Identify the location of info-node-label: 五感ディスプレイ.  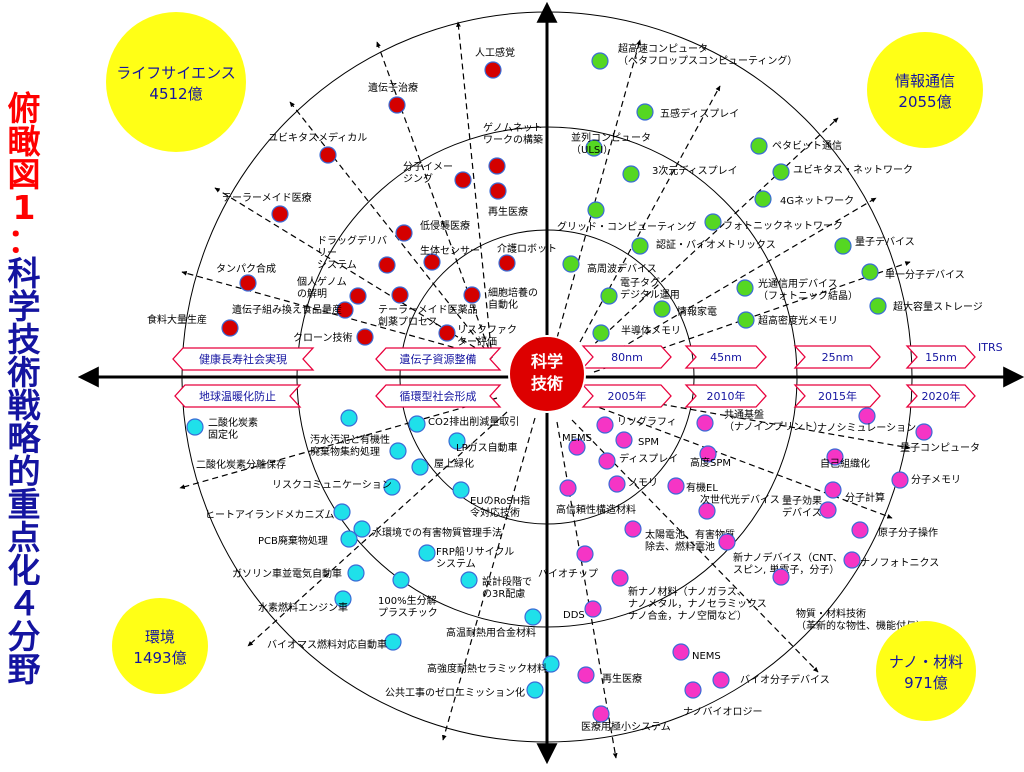
(699, 113).